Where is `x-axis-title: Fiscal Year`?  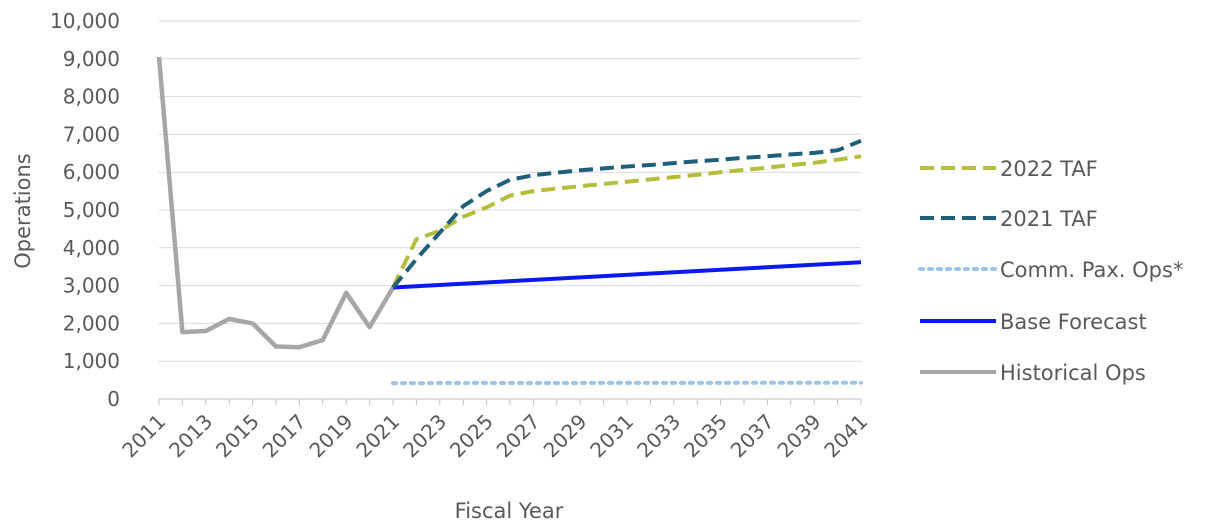 x-axis-title: Fiscal Year is located at coordinates (509, 511).